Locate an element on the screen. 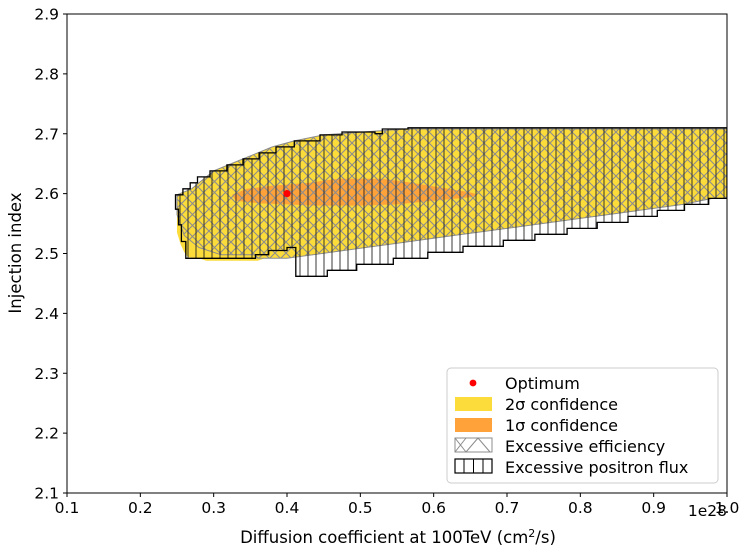  y-tick-label: 2.5 is located at coordinates (46, 254).